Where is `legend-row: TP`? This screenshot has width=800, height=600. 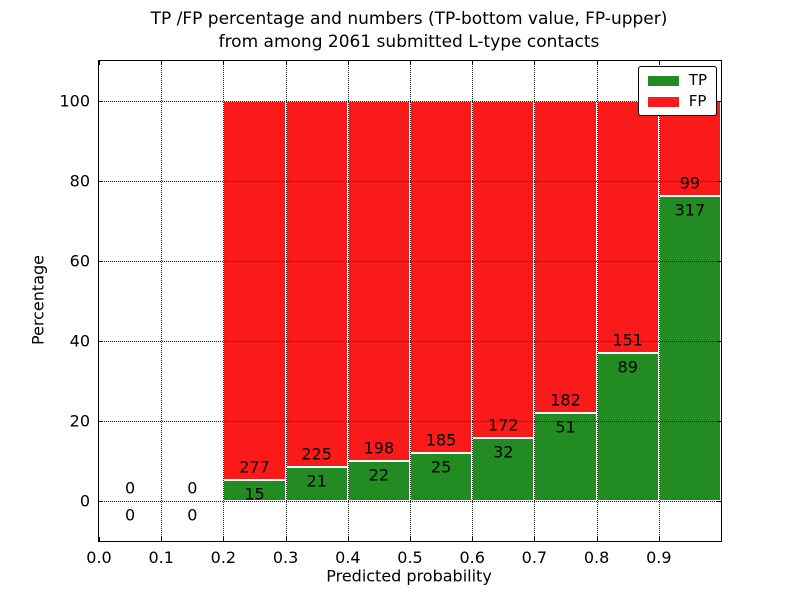 legend-row: TP is located at coordinates (677, 80).